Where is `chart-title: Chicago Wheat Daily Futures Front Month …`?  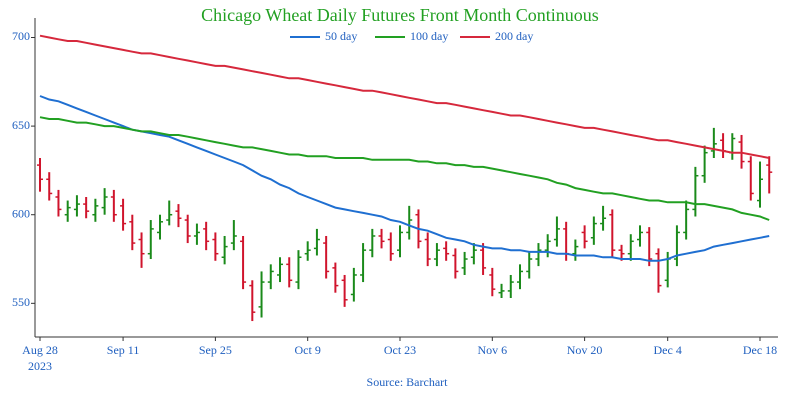
chart-title: Chicago Wheat Daily Futures Front Month … is located at coordinates (400, 15).